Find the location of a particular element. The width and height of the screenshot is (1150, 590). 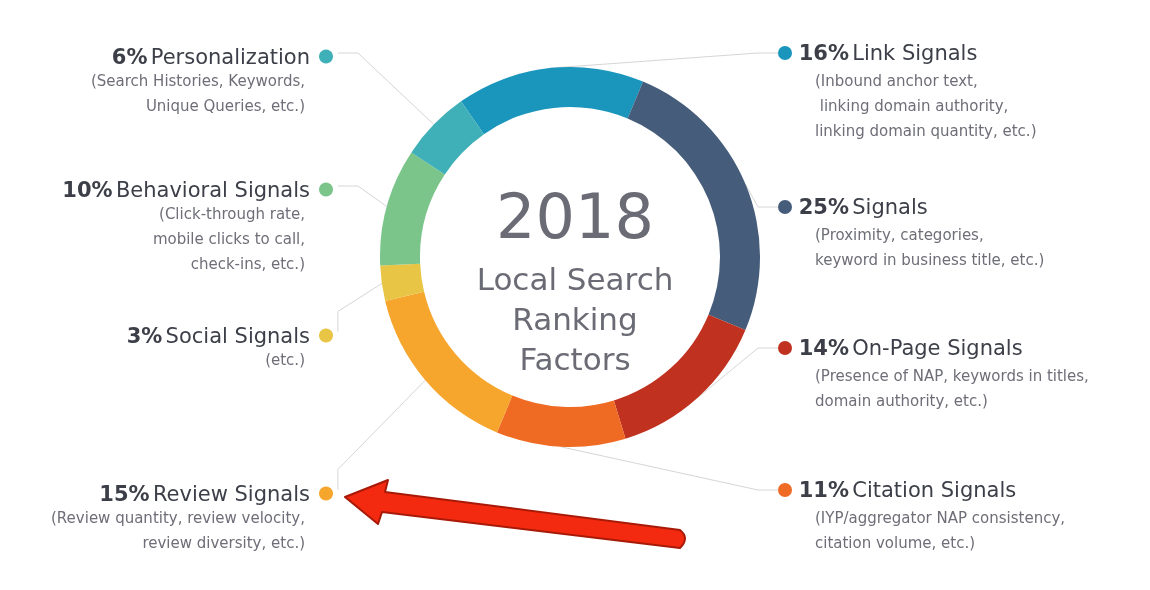

text: 2018 is located at coordinates (575, 216).